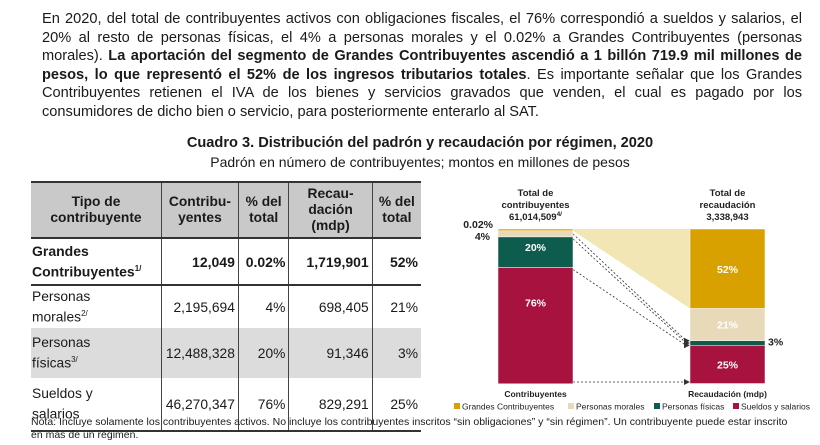  I want to click on cell-contribuyentes: 2,195,694, so click(200, 306).